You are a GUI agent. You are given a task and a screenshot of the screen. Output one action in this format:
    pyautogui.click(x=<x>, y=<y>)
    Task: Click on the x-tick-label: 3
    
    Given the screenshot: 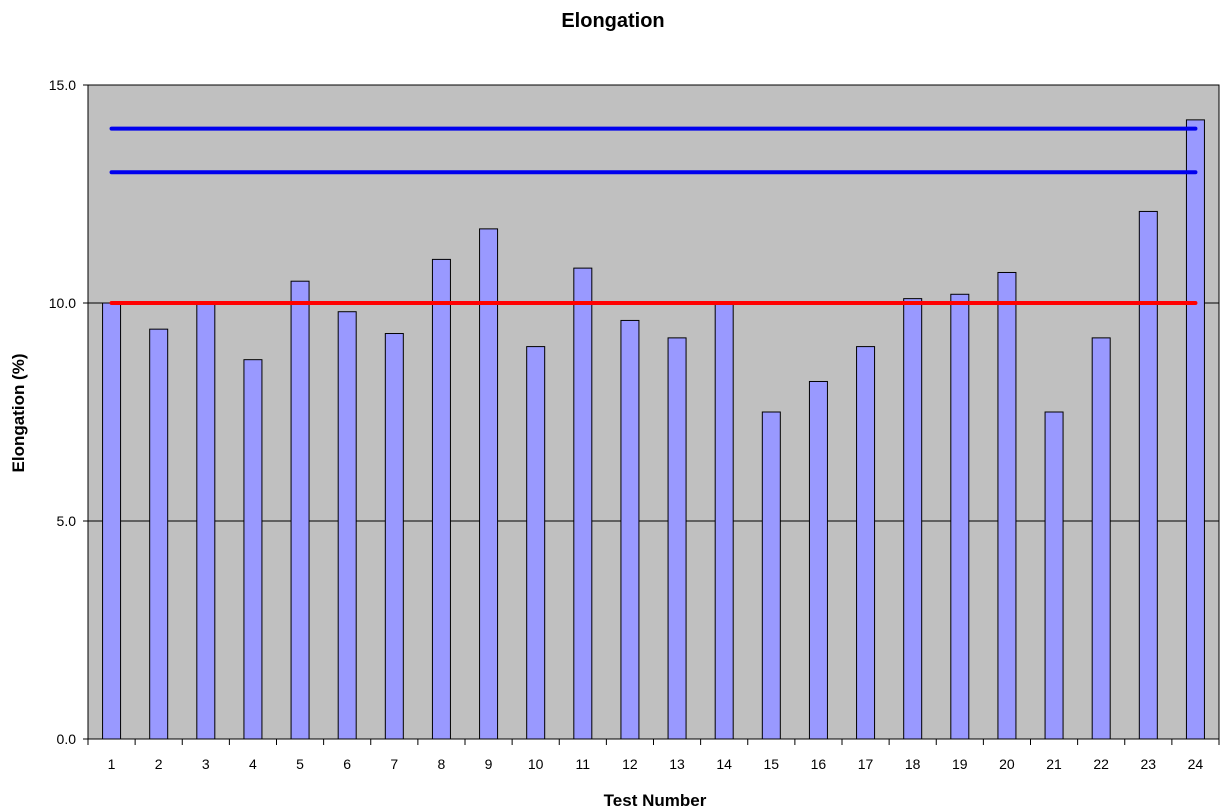 What is the action you would take?
    pyautogui.click(x=206, y=764)
    